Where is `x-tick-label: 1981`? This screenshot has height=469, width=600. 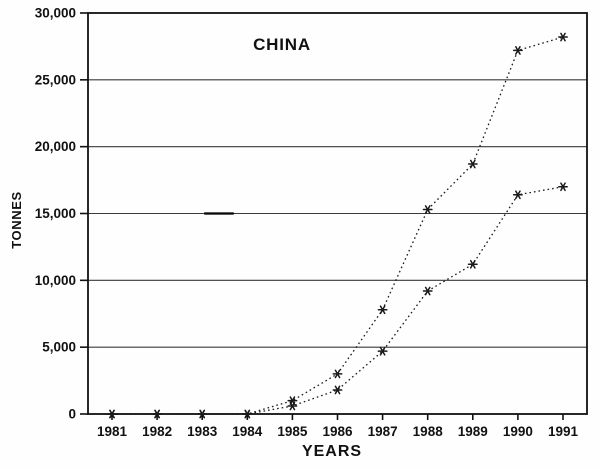
x-tick-label: 1981 is located at coordinates (112, 431).